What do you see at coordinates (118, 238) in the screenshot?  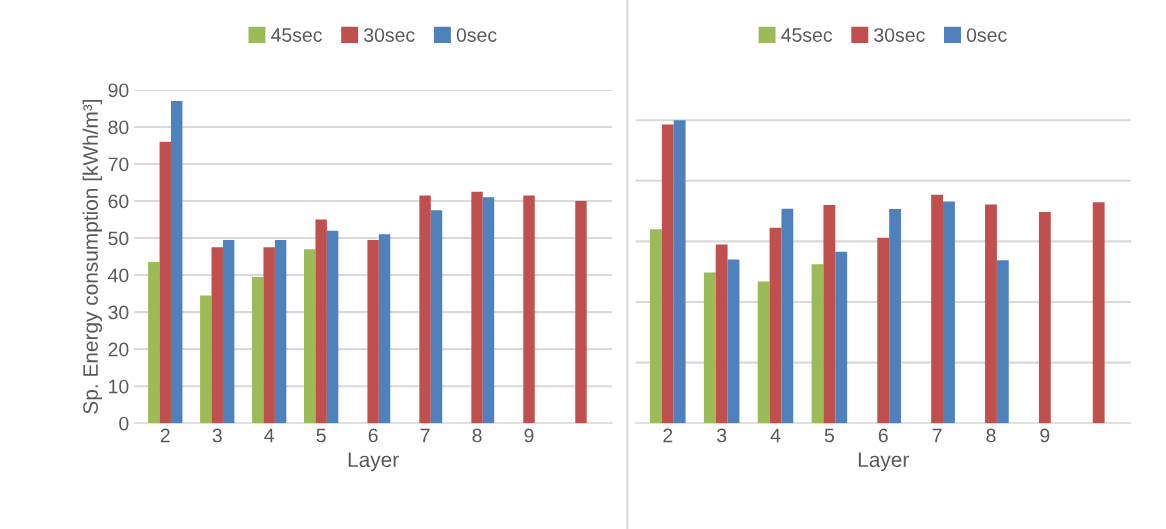 I see `y-tick-label: 50` at bounding box center [118, 238].